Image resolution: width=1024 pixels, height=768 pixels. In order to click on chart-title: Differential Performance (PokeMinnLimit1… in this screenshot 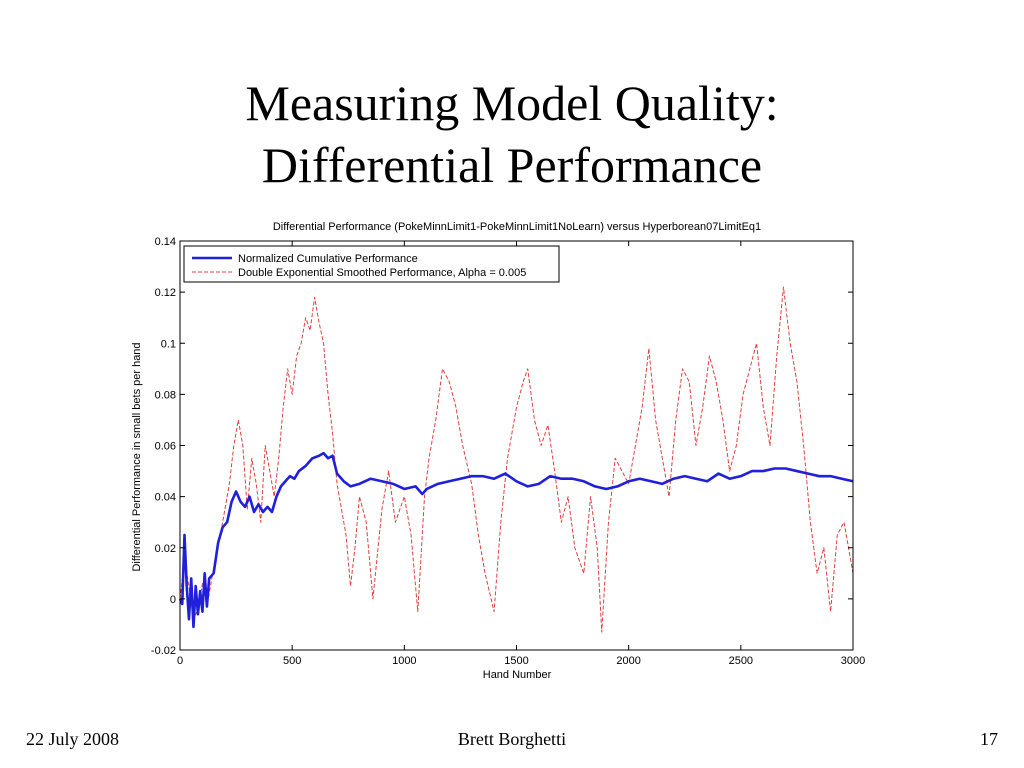, I will do `click(517, 227)`.